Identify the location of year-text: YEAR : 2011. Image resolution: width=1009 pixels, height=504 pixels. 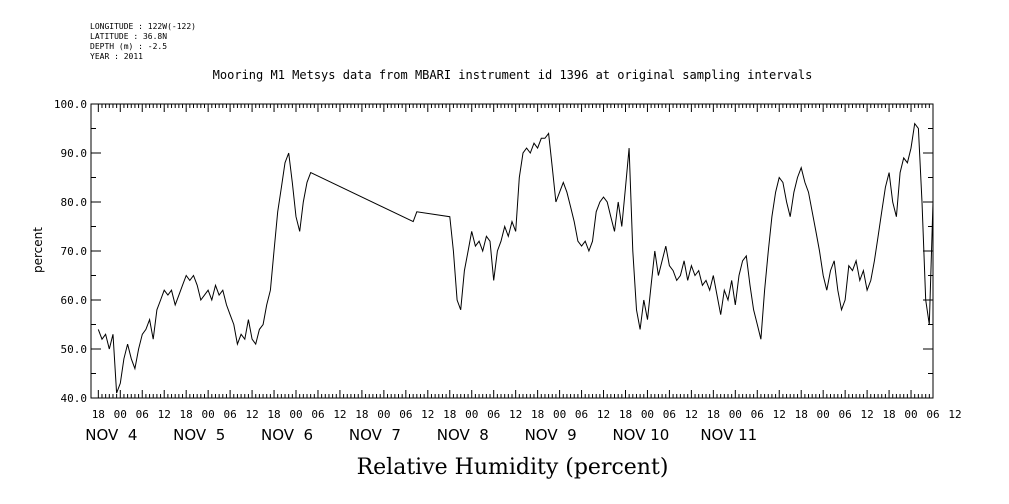
(116, 56).